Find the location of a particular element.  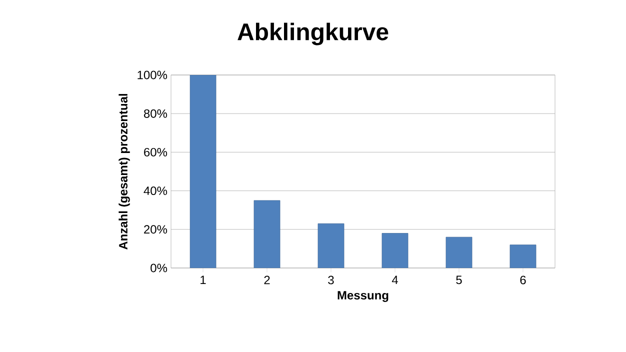

chart-title: Abklingkurve is located at coordinates (313, 34).